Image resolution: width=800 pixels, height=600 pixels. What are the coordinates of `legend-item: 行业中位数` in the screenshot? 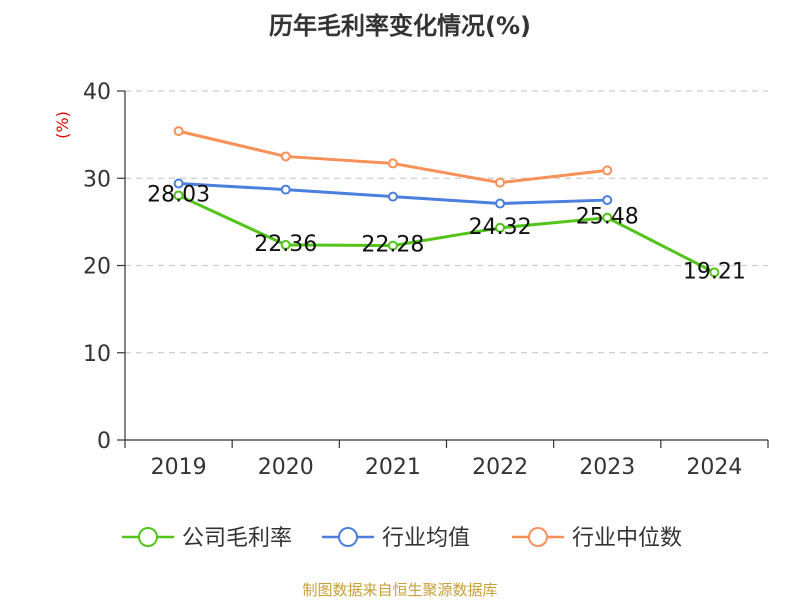 It's located at (597, 538).